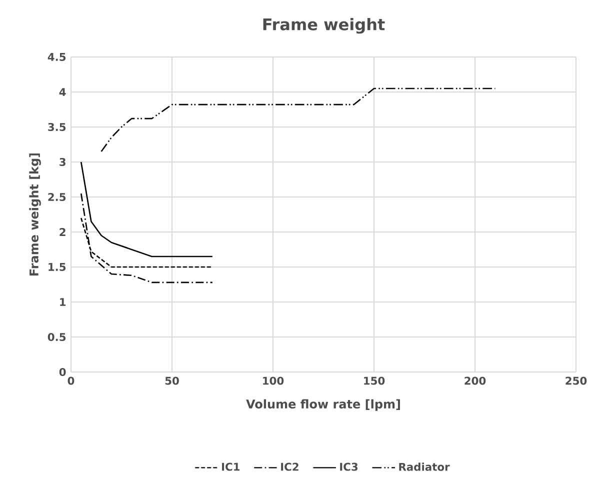 This screenshot has height=482, width=603. Describe the element at coordinates (289, 466) in the screenshot. I see `legend-label: IC2` at that location.